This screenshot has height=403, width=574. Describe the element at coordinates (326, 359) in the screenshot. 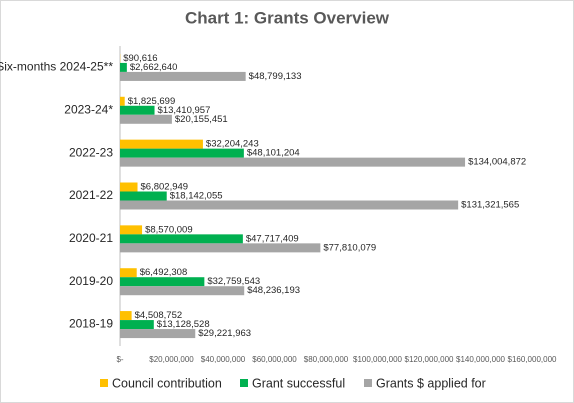

I see `x-tick-label: $80,000,000` at that location.